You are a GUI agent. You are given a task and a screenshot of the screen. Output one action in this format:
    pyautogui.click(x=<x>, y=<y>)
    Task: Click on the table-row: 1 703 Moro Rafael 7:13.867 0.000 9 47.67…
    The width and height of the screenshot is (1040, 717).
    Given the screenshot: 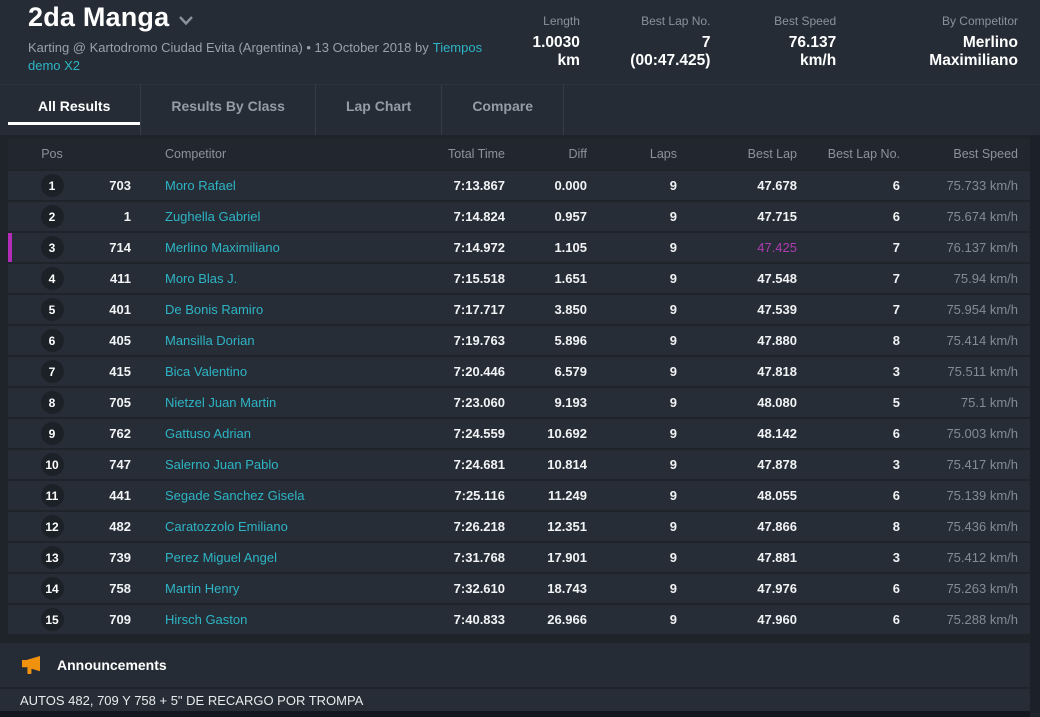 What is the action you would take?
    pyautogui.click(x=519, y=186)
    